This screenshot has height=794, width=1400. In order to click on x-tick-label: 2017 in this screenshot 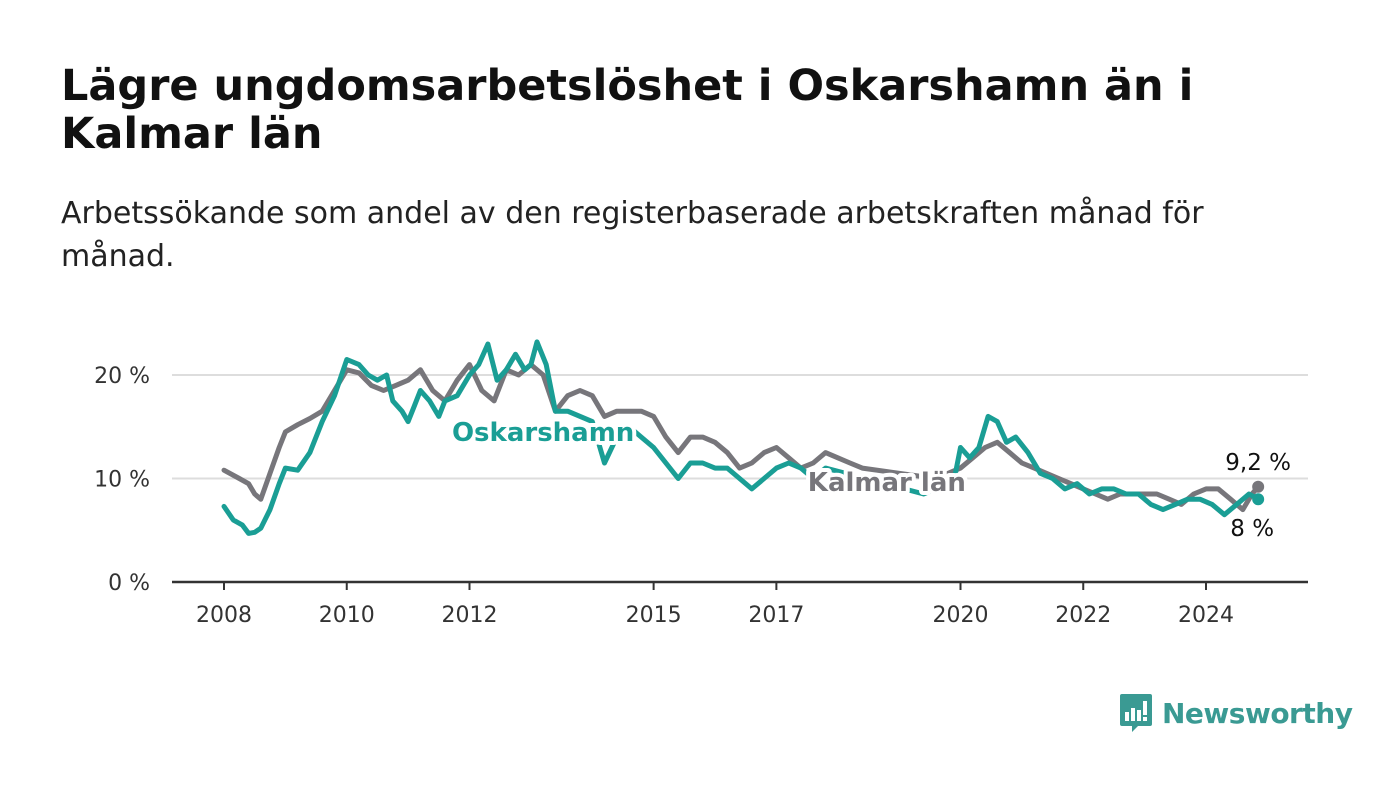, I will do `click(776, 615)`.